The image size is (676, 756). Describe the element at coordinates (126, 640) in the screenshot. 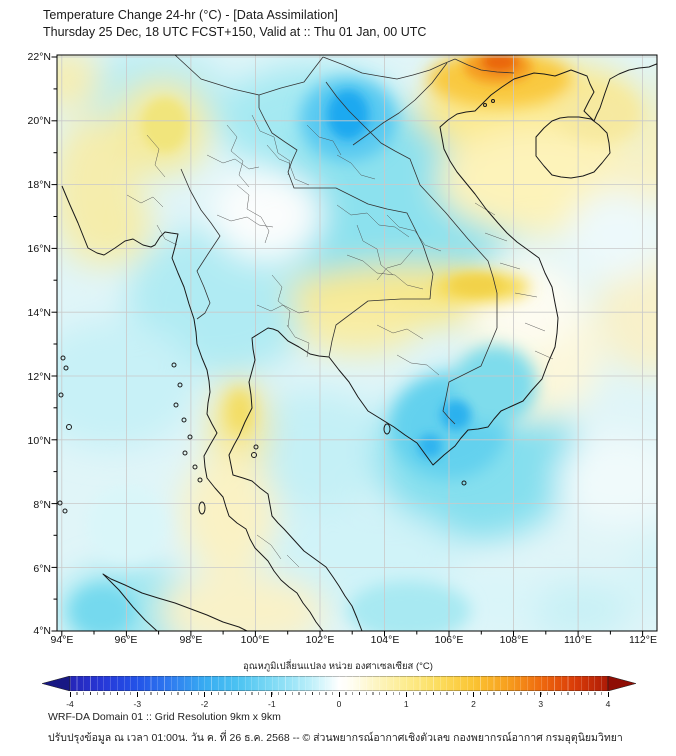

I see `x-tick-label: 96°E` at that location.